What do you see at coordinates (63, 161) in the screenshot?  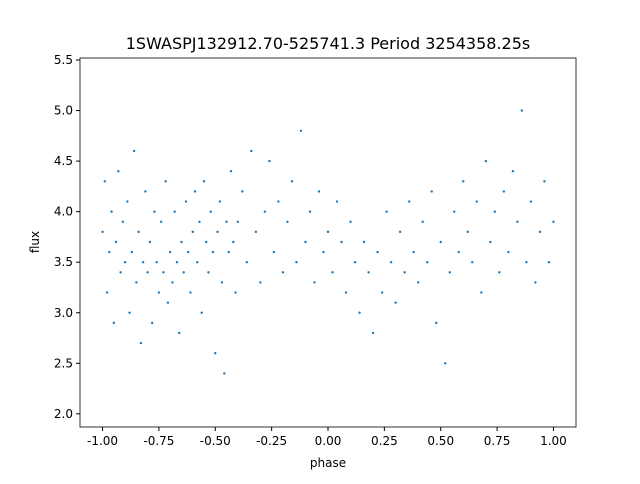 I see `y-tick-label: 4.5` at bounding box center [63, 161].